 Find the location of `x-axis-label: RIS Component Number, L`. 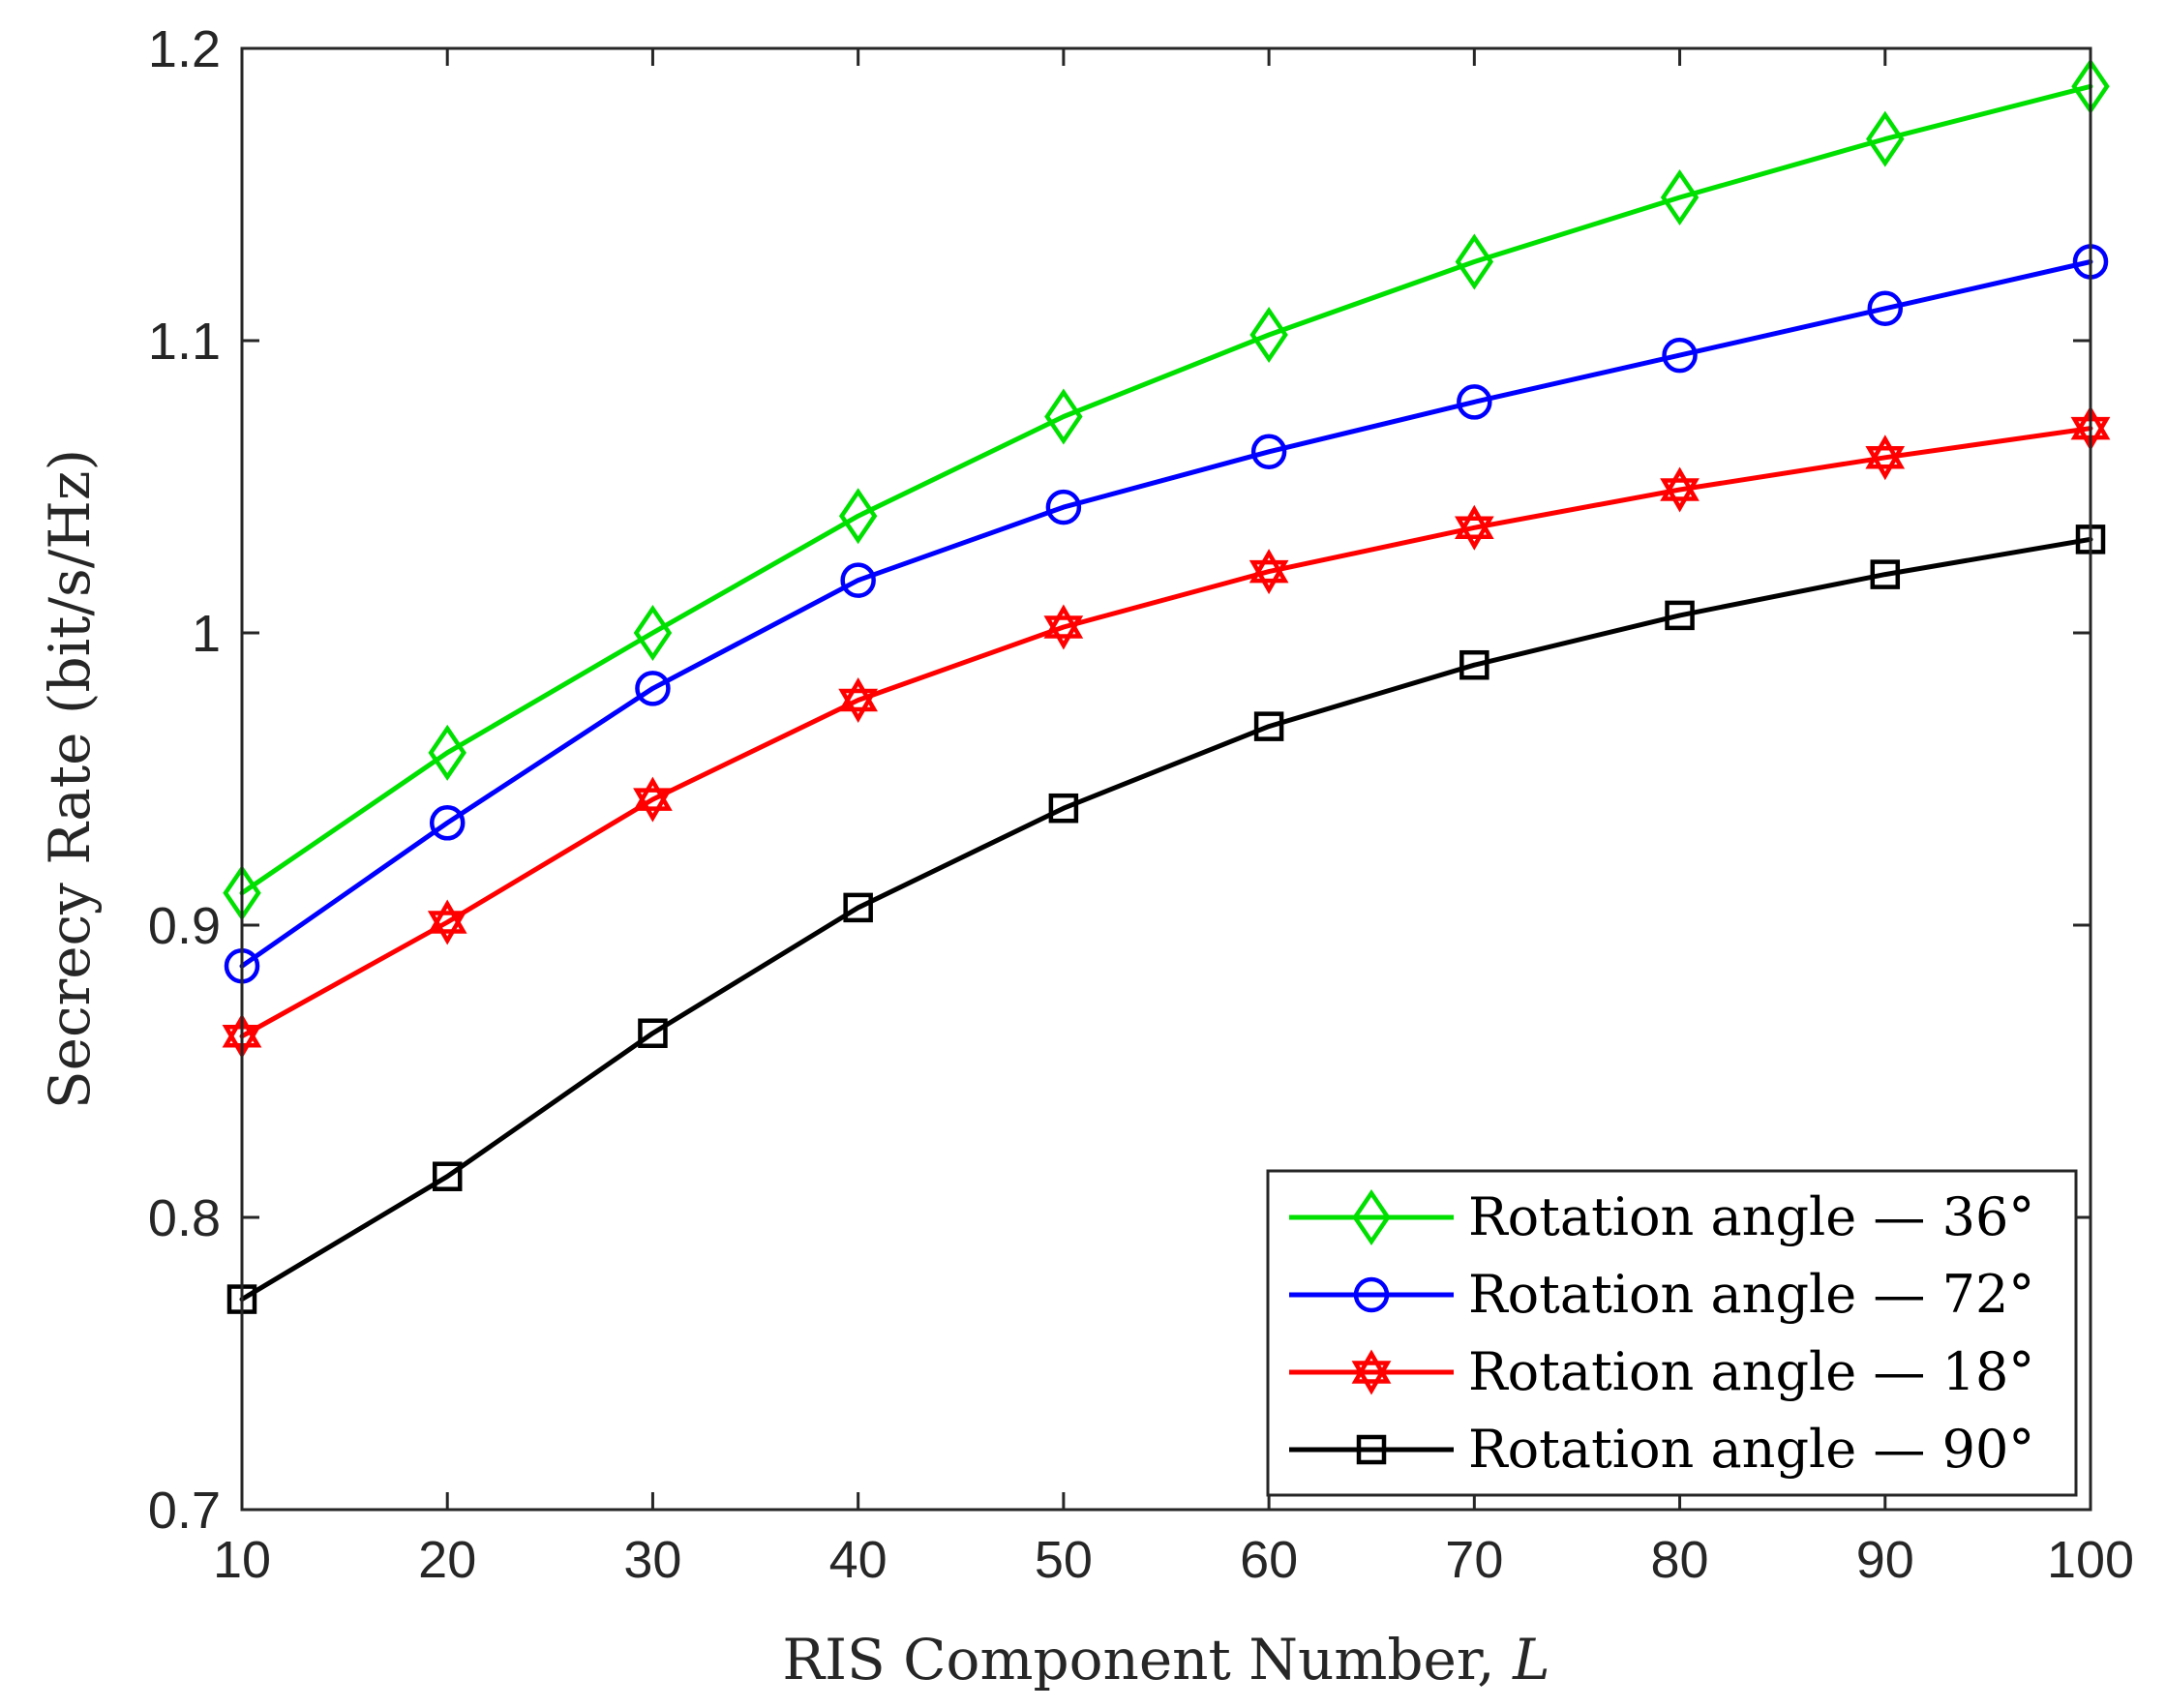

x-axis-label: RIS Component Number, L is located at coordinates (1165, 1660).